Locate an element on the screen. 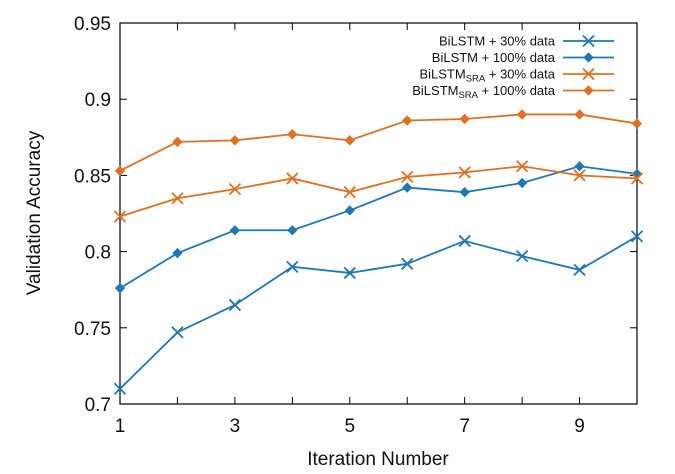  y-tick-label: 0.95 is located at coordinates (92, 24).